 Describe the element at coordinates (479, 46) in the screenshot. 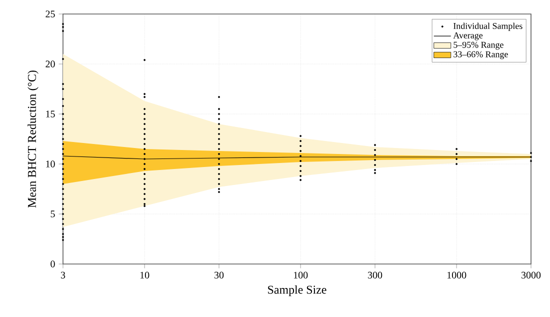

I see `legend-label: 5–95% Range` at that location.